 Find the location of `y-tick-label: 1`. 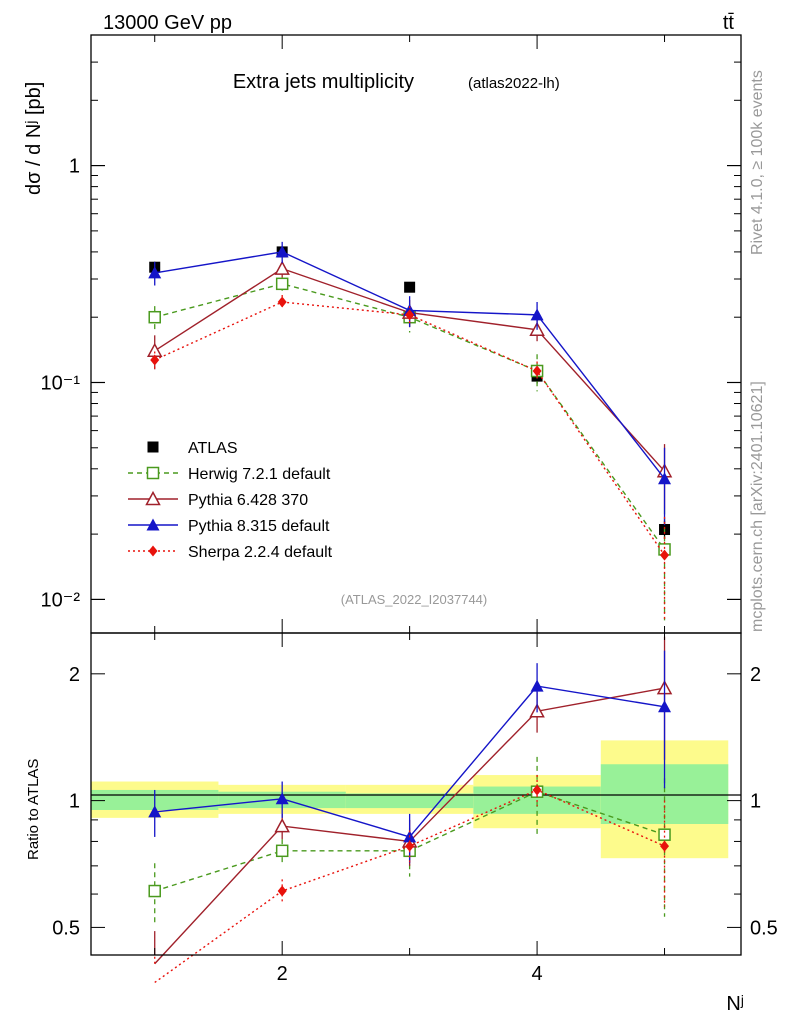

y-tick-label: 1 is located at coordinates (74, 167).